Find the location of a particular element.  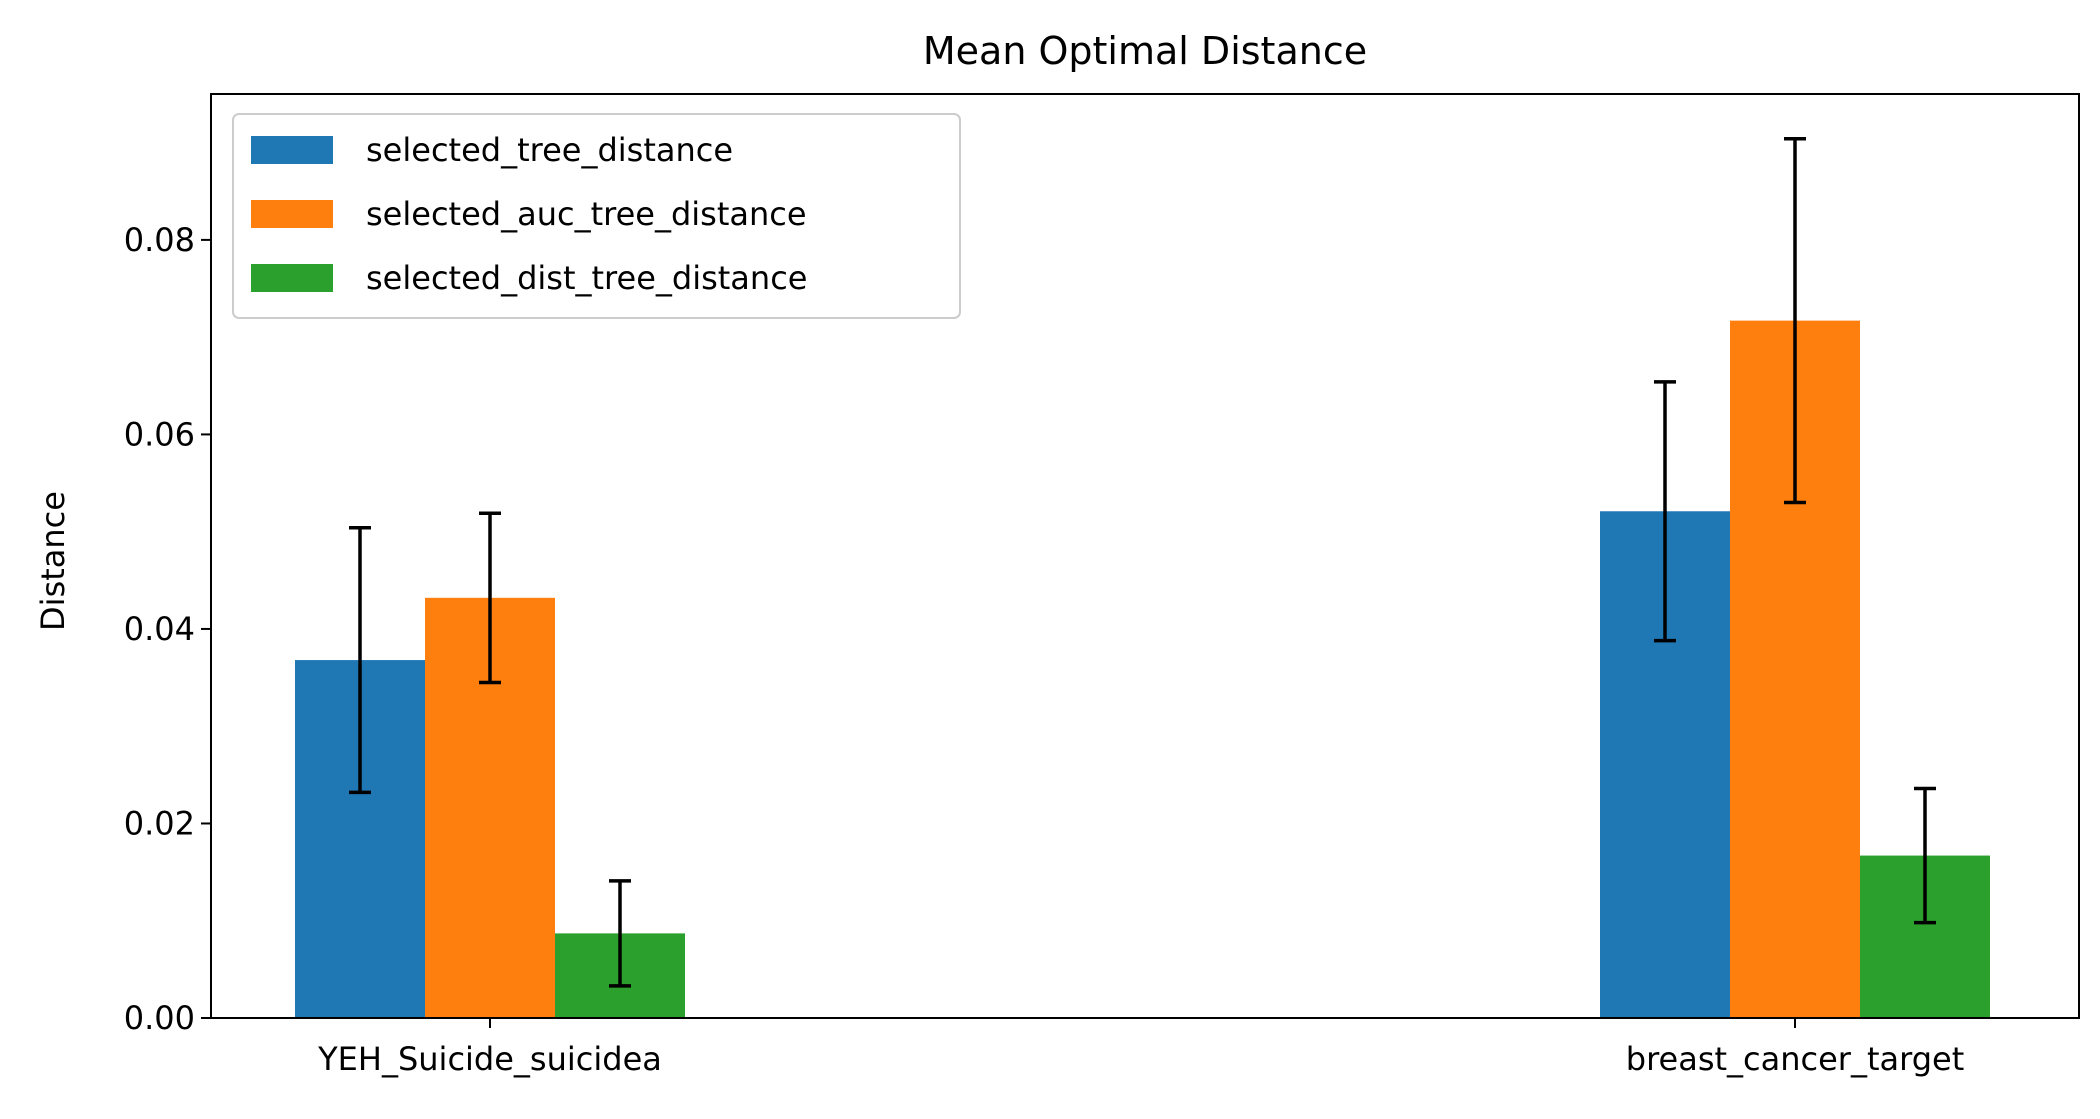

legend-label: selected_tree_distance is located at coordinates (549, 150).